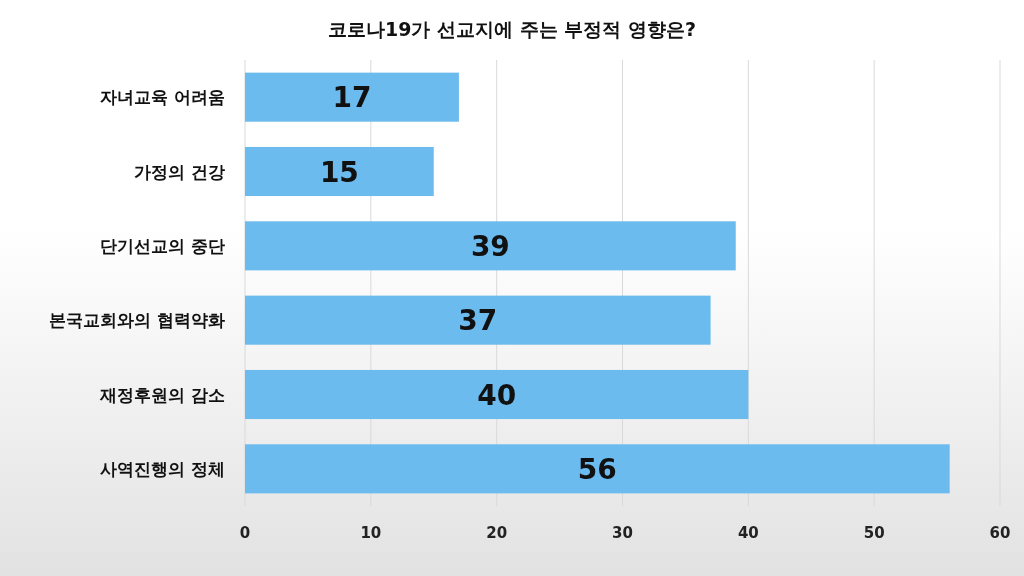 The image size is (1024, 576). What do you see at coordinates (1000, 533) in the screenshot?
I see `x-tick-label: 60` at bounding box center [1000, 533].